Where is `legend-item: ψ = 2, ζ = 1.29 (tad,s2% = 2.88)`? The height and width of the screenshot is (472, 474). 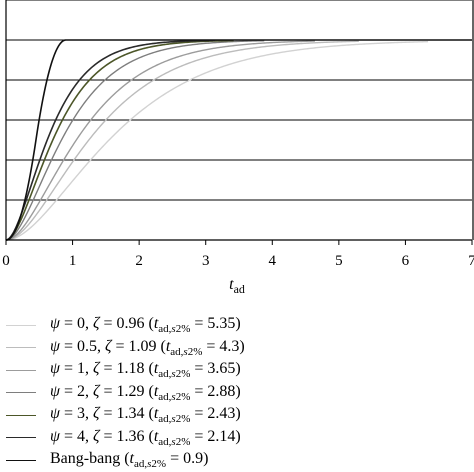 legend-item: ψ = 2, ζ = 1.29 (tad,s2% = 2.88) is located at coordinates (240, 393).